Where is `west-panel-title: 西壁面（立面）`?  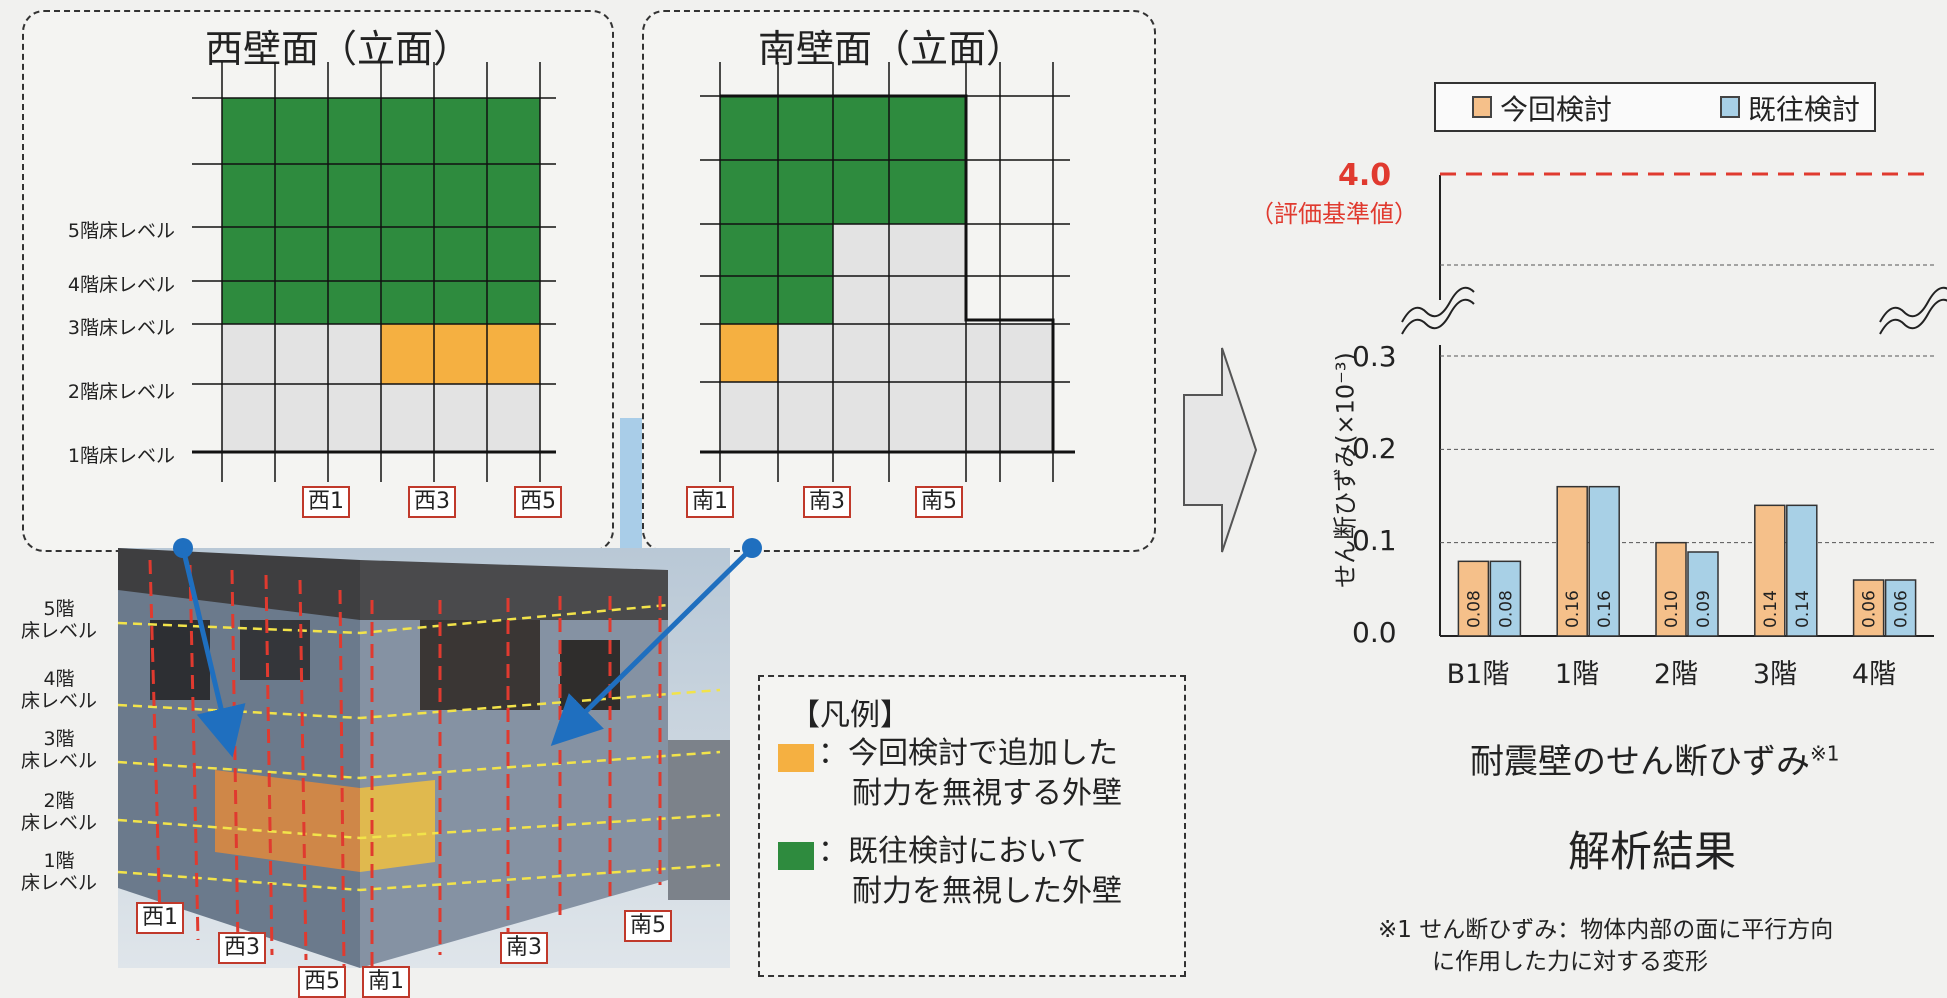
west-panel-title: 西壁面（立面） is located at coordinates (338, 49).